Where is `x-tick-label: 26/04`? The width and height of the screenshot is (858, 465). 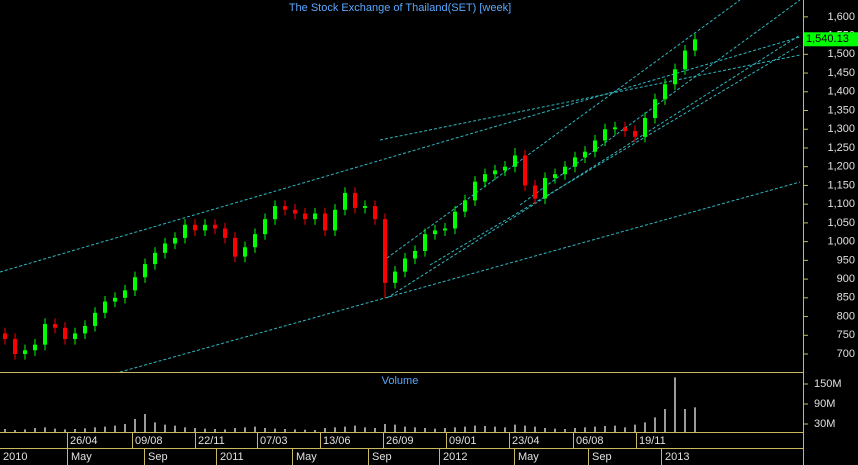
x-tick-label: 26/04 is located at coordinates (84, 441).